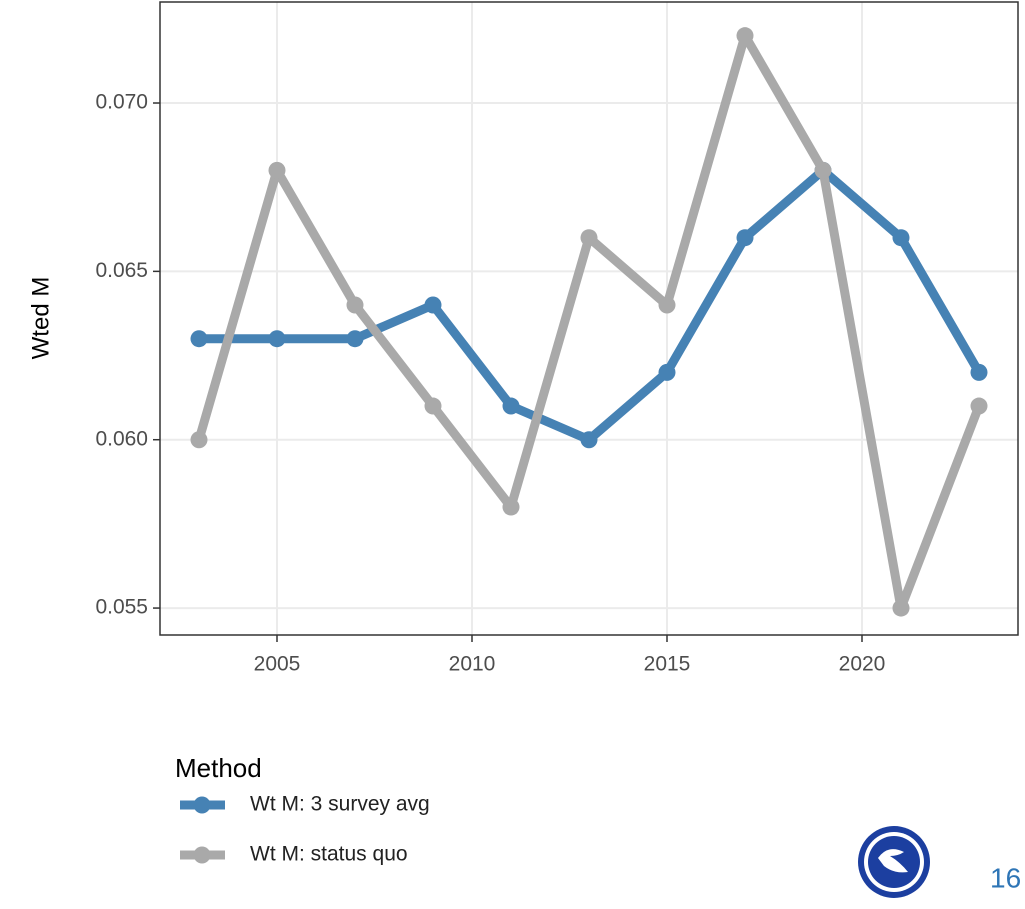 The image size is (1025, 909). I want to click on x-tick-label: 2015, so click(667, 664).